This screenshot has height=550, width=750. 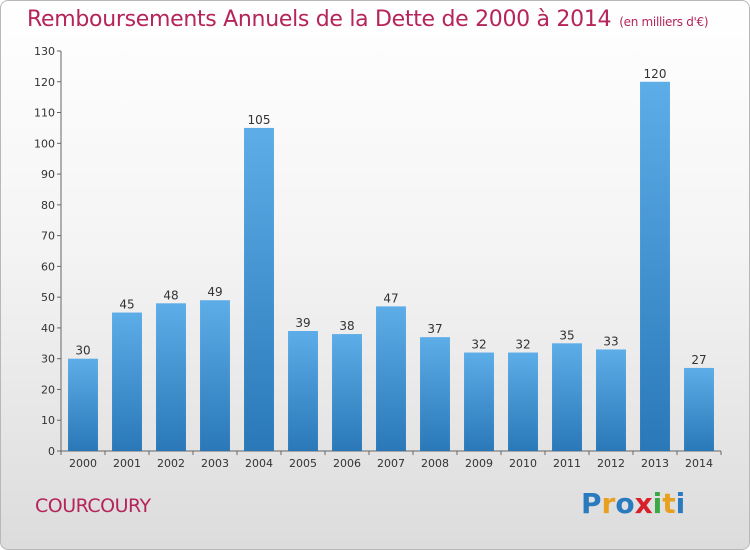 What do you see at coordinates (44, 113) in the screenshot?
I see `y-tick-label: 110` at bounding box center [44, 113].